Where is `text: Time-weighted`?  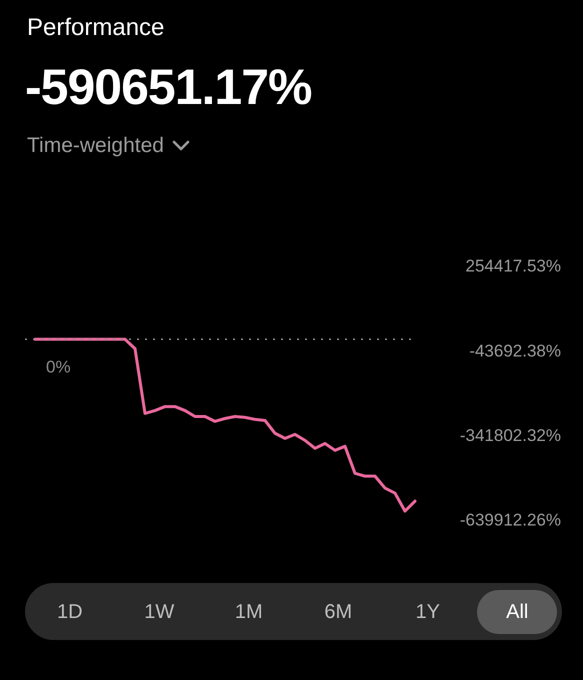 text: Time-weighted is located at coordinates (95, 146).